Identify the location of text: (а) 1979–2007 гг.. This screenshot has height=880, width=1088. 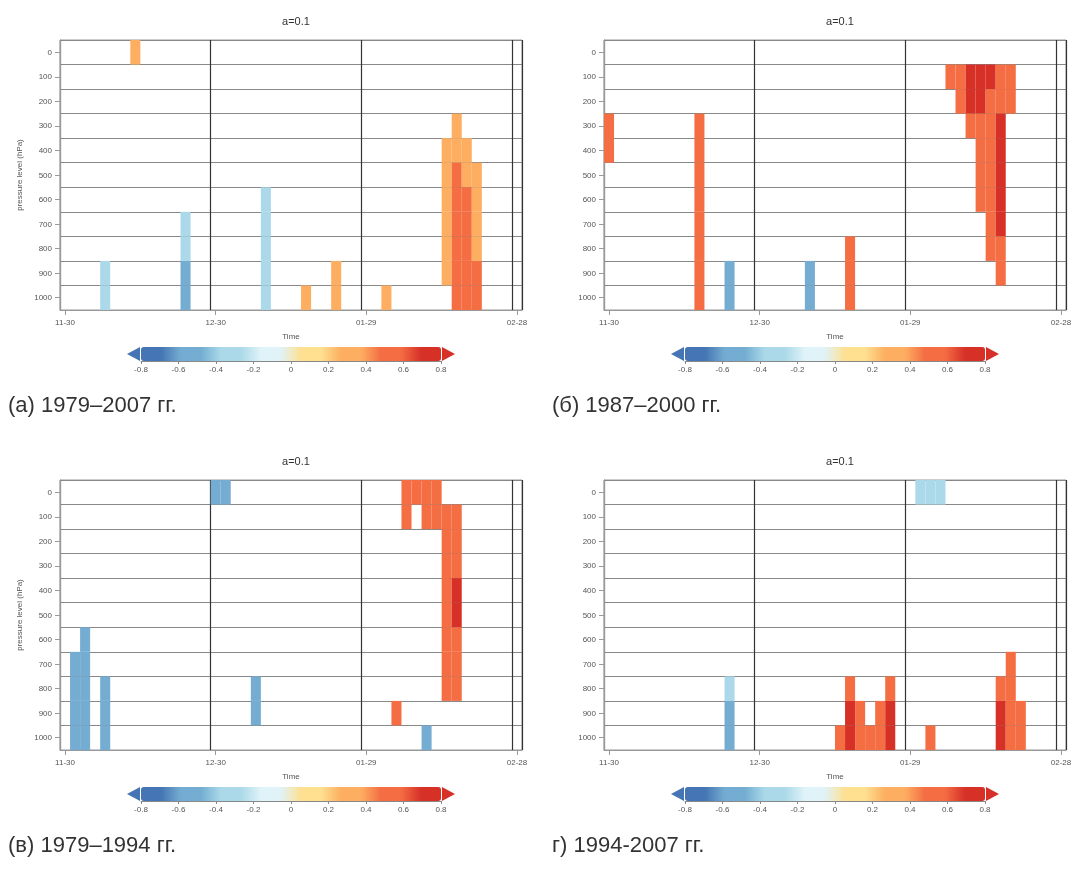
(92, 405).